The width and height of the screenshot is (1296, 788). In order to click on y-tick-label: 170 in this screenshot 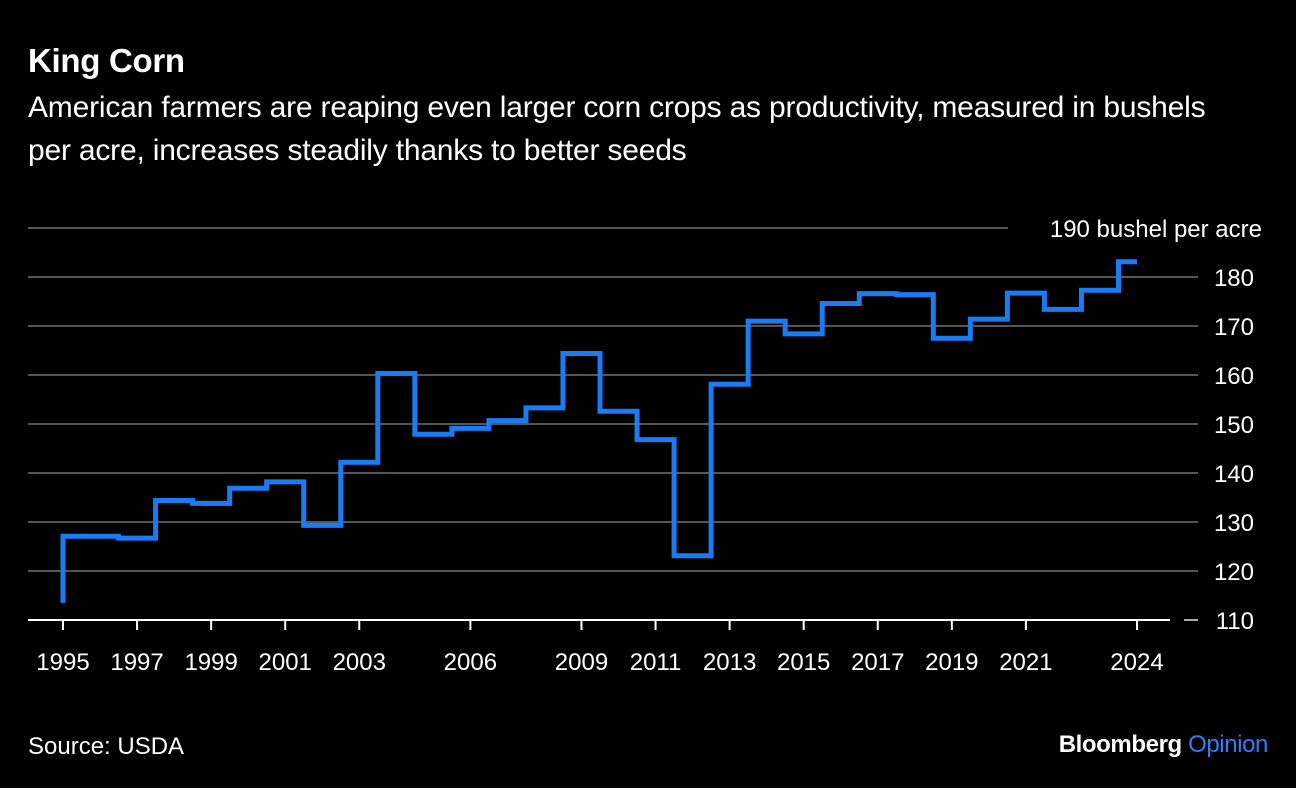, I will do `click(1234, 327)`.